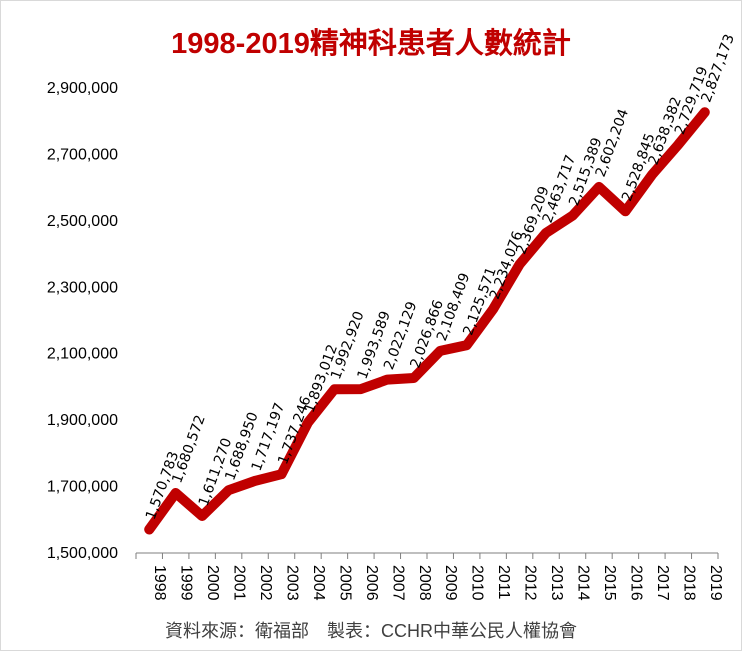  What do you see at coordinates (239, 583) in the screenshot?
I see `x-tick-label: 2001` at bounding box center [239, 583].